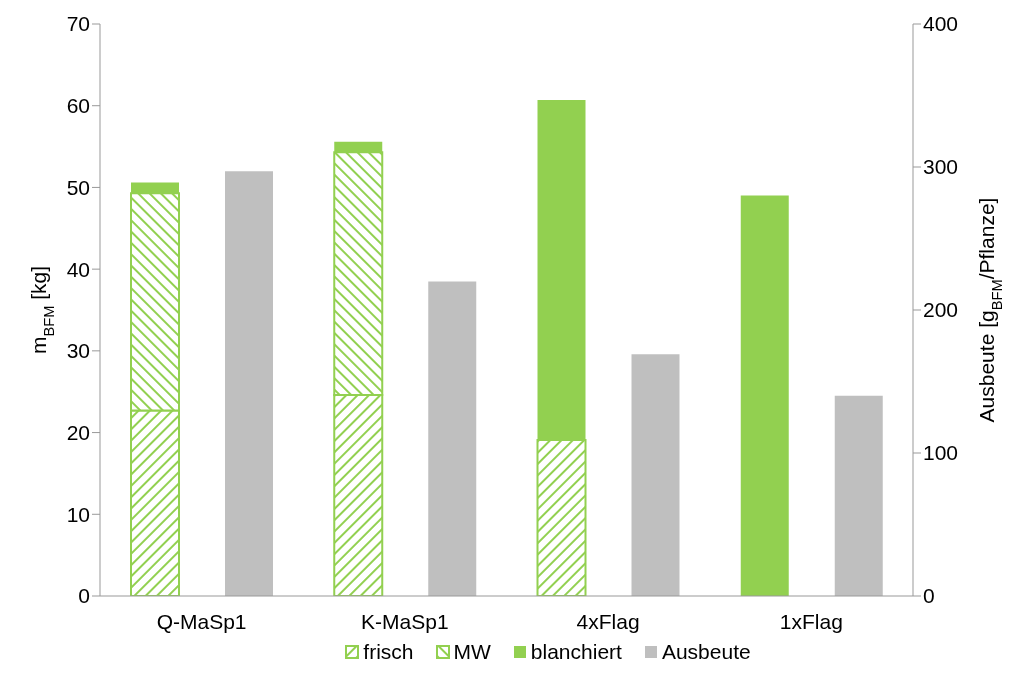 This screenshot has width=1025, height=677. What do you see at coordinates (78, 24) in the screenshot?
I see `y-tick-label: 70` at bounding box center [78, 24].